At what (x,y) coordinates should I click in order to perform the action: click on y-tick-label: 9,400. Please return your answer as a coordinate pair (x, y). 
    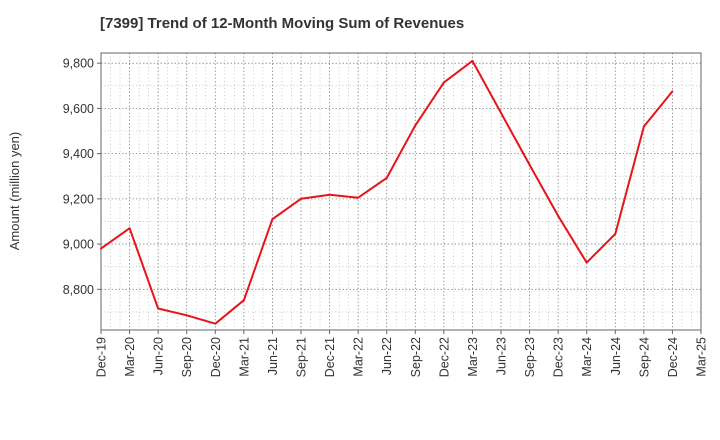
    Looking at the image, I should click on (78, 154).